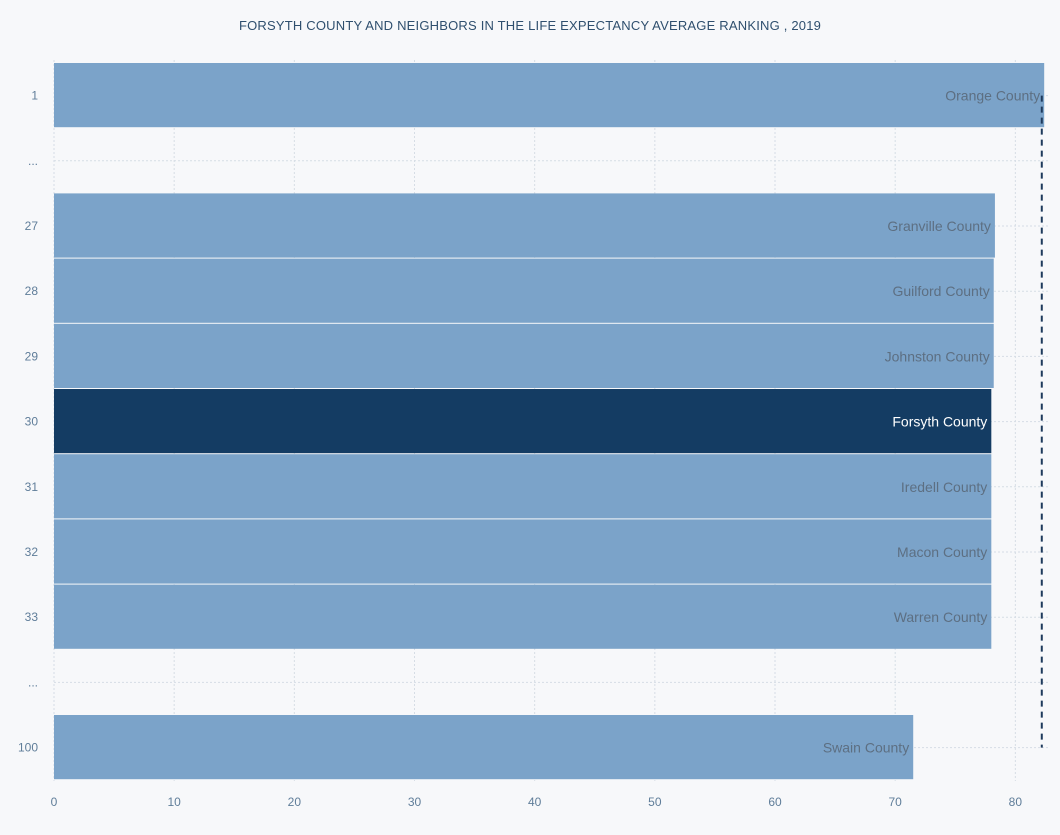 The height and width of the screenshot is (835, 1060). What do you see at coordinates (896, 802) in the screenshot?
I see `x-tick-label: 70` at bounding box center [896, 802].